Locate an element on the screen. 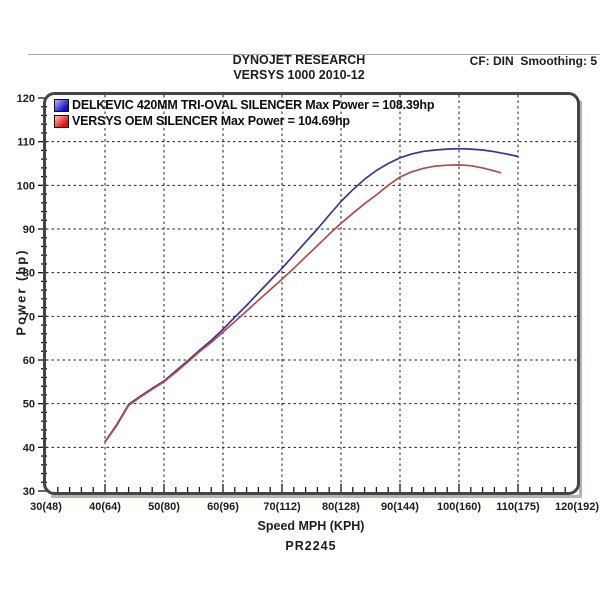 The image size is (600, 600). svg-text: 80 is located at coordinates (29, 274).